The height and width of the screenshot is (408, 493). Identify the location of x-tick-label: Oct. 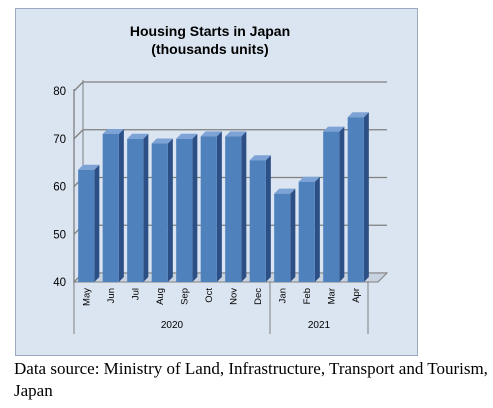
(209, 295).